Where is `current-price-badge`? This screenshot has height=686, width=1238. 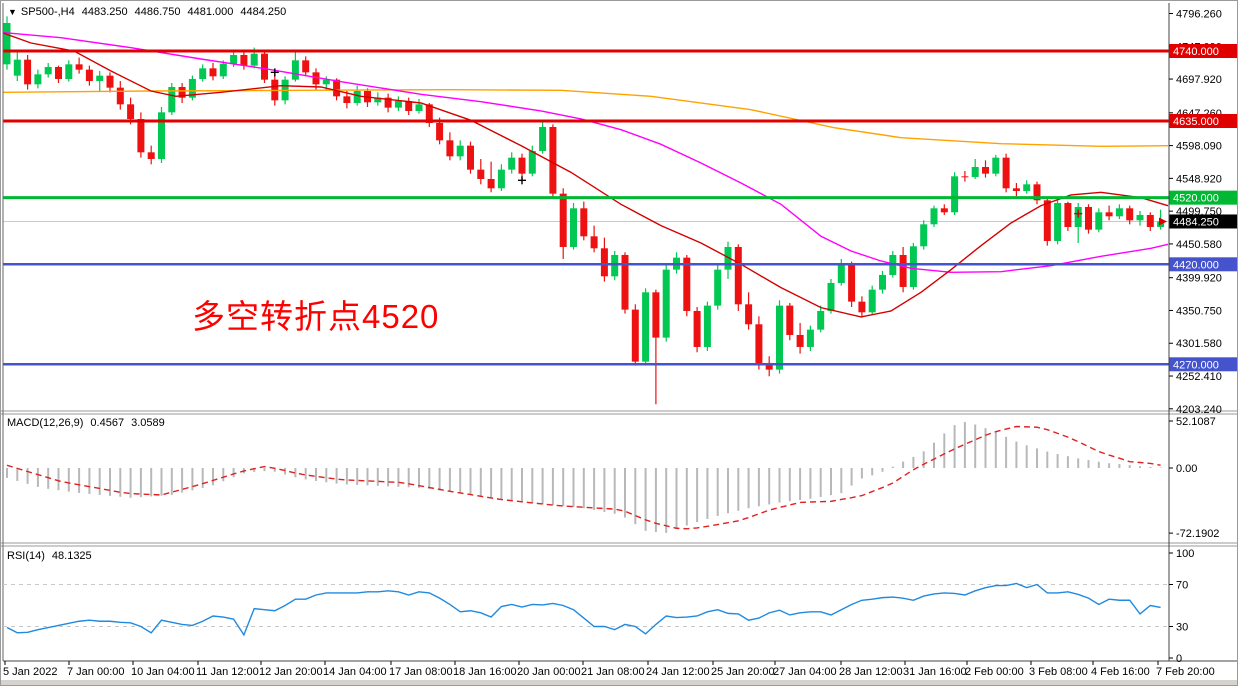 current-price-badge is located at coordinates (1203, 221).